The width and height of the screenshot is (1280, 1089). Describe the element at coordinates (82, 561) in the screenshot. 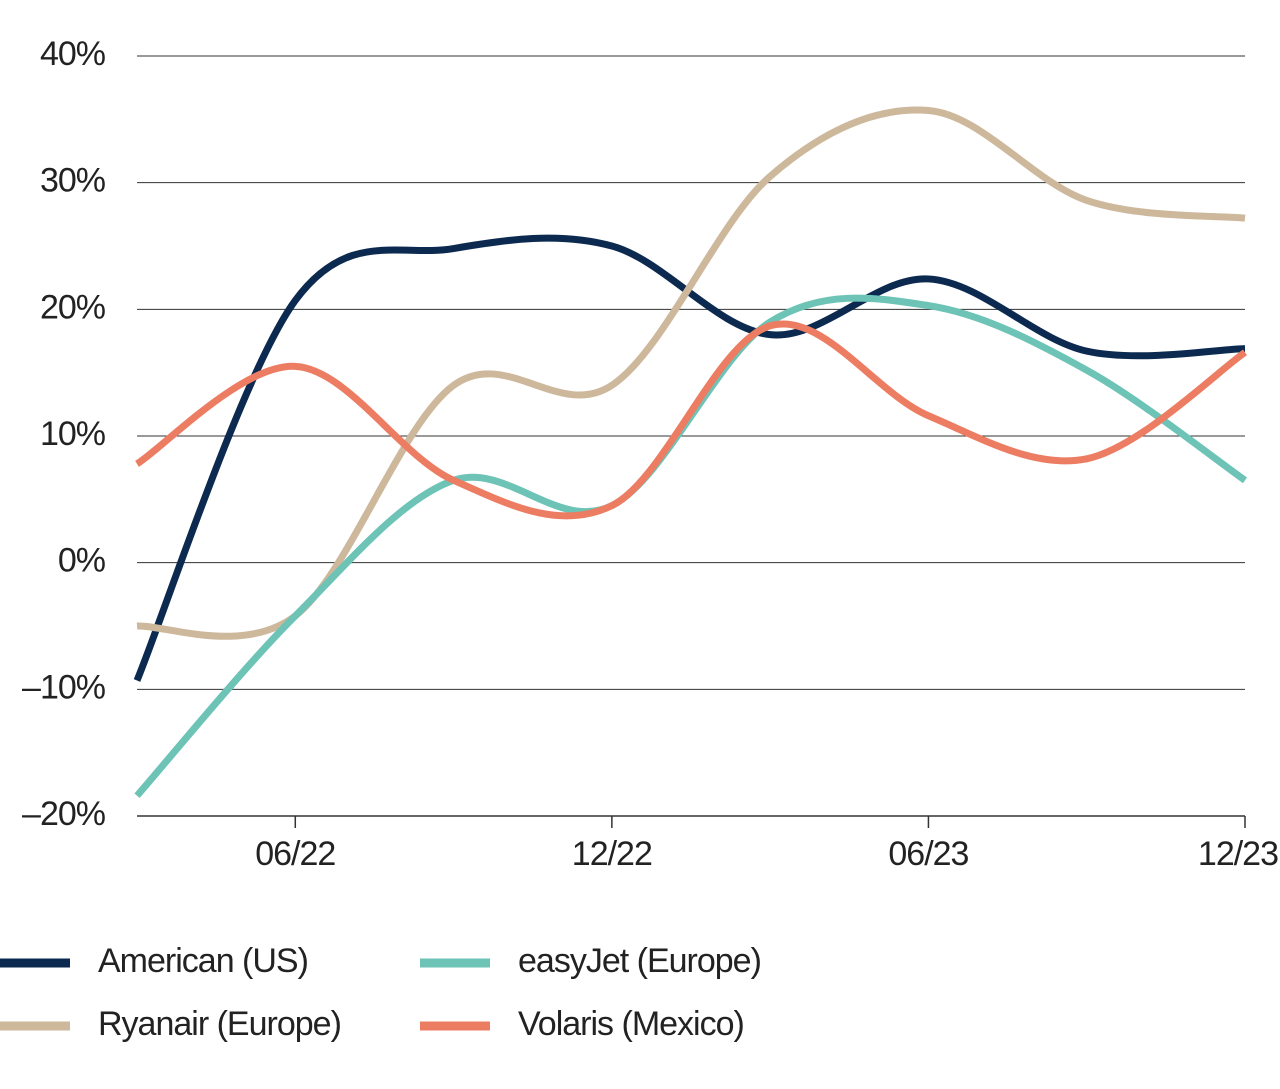

I see `y-tick-label: 0%` at that location.